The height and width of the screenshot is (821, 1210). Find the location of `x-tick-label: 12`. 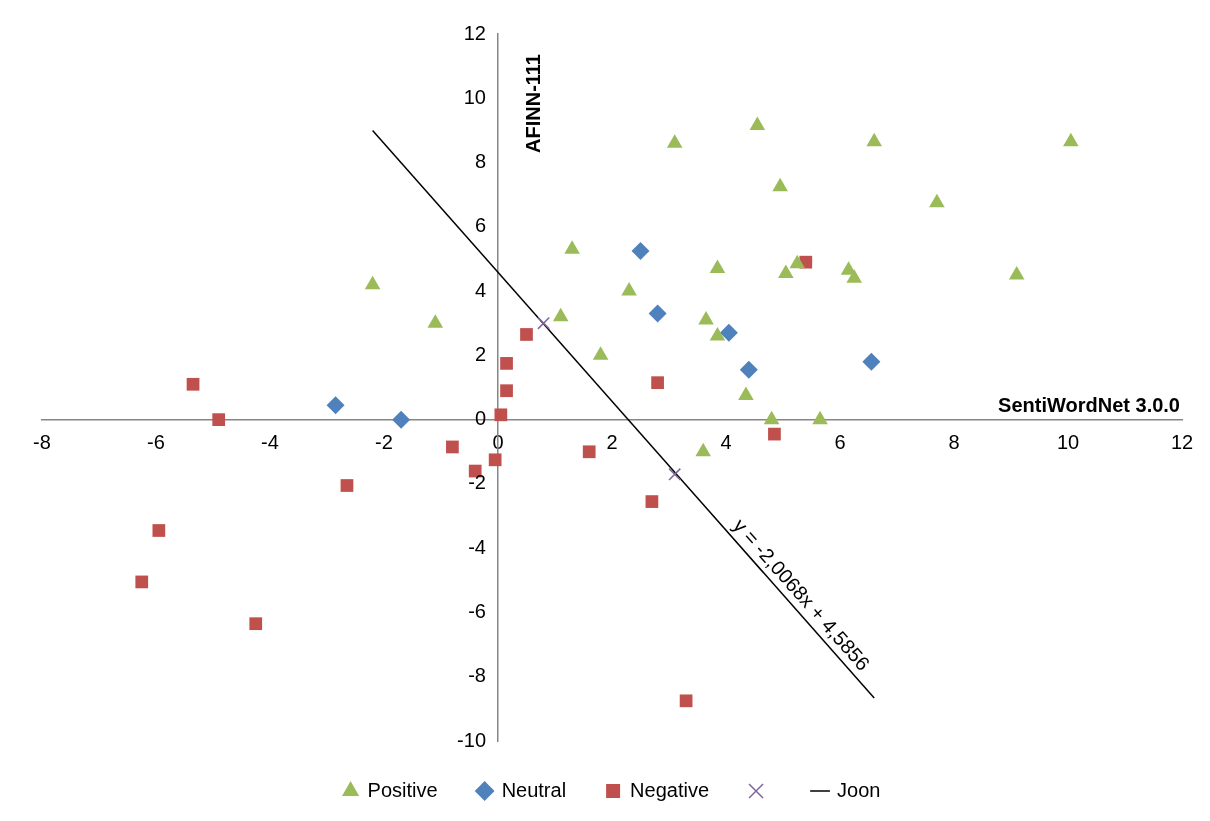

x-tick-label: 12 is located at coordinates (1182, 442).